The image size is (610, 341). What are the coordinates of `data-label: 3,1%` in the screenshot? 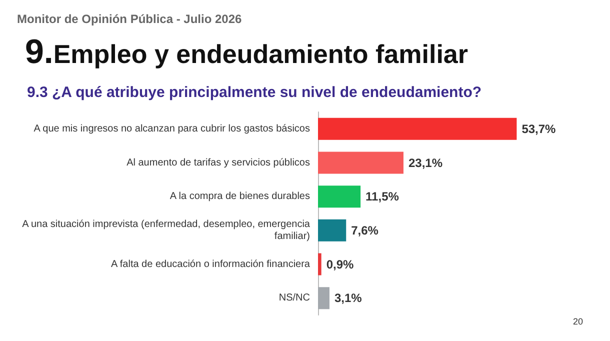 It's located at (348, 298).